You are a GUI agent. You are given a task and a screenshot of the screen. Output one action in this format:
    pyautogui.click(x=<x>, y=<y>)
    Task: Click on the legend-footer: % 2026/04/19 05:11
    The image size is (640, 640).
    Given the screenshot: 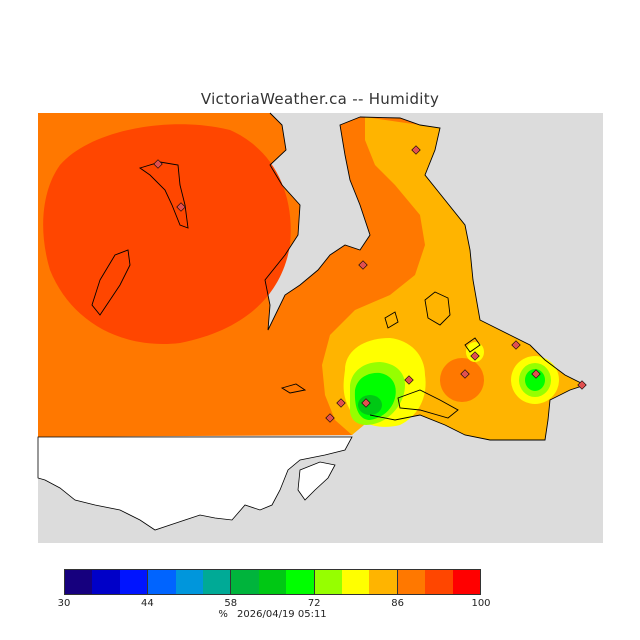 What is the action you would take?
    pyautogui.click(x=272, y=614)
    